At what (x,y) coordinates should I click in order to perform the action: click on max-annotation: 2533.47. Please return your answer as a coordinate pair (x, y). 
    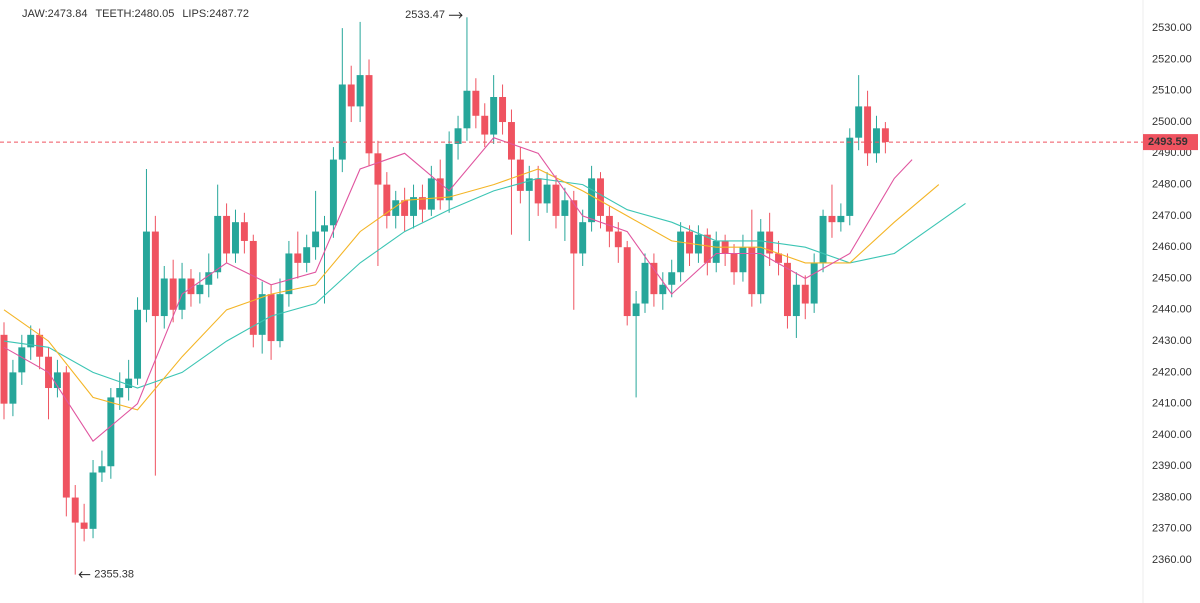
    Looking at the image, I should click on (425, 15).